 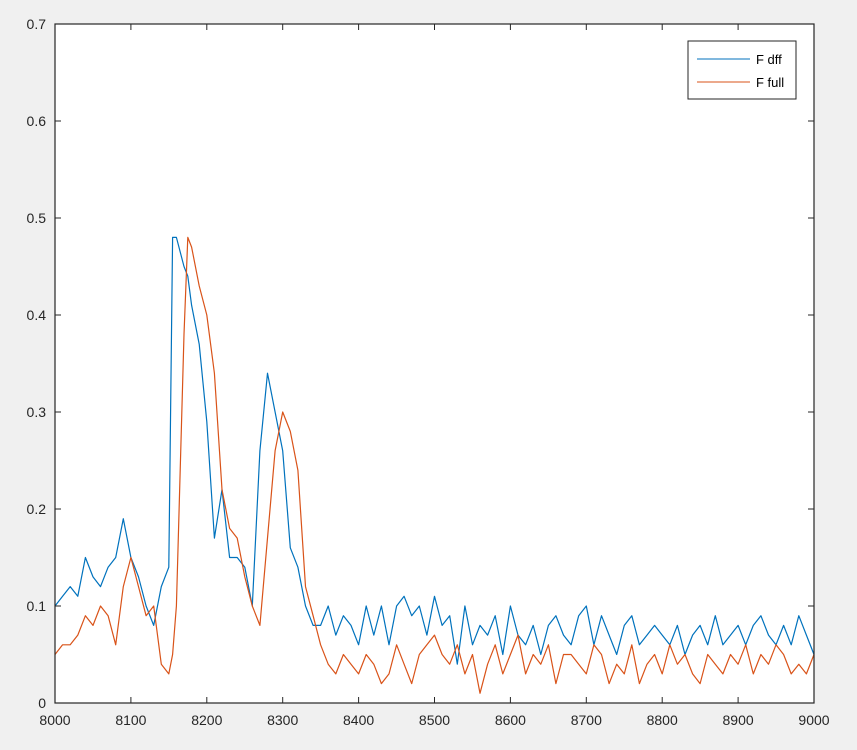 What do you see at coordinates (37, 121) in the screenshot?
I see `y-tick-label: 0.6` at bounding box center [37, 121].